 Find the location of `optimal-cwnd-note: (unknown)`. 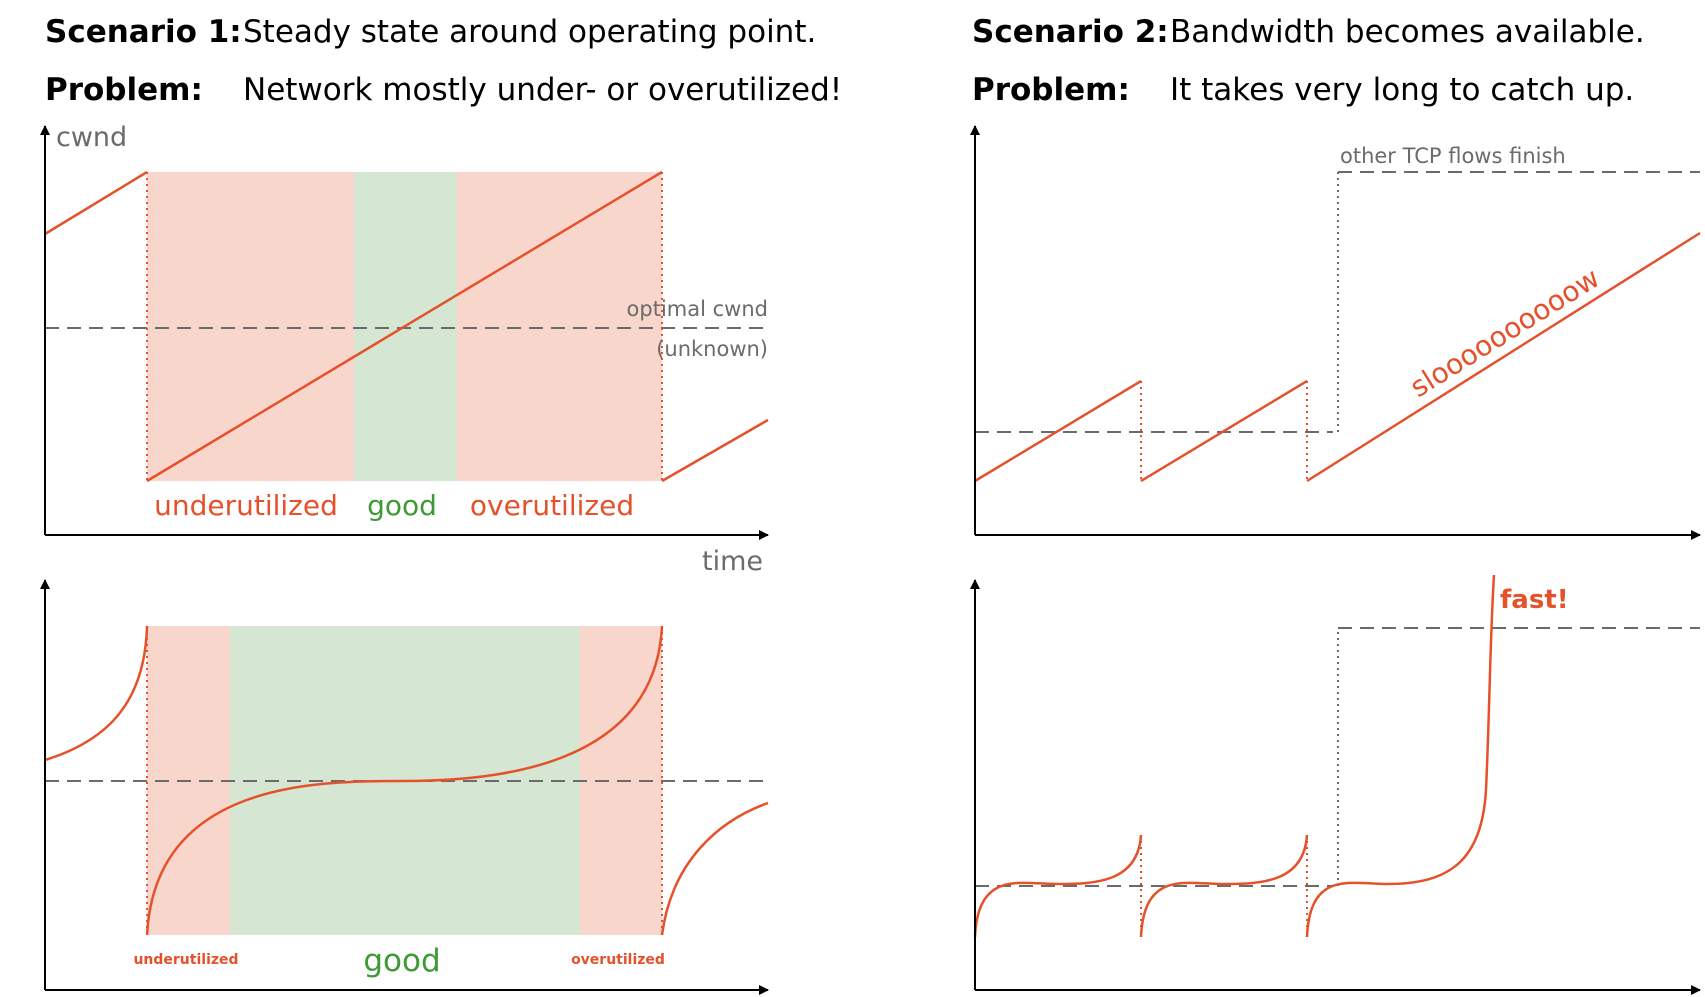

optimal-cwnd-note: (unknown) is located at coordinates (712, 349).